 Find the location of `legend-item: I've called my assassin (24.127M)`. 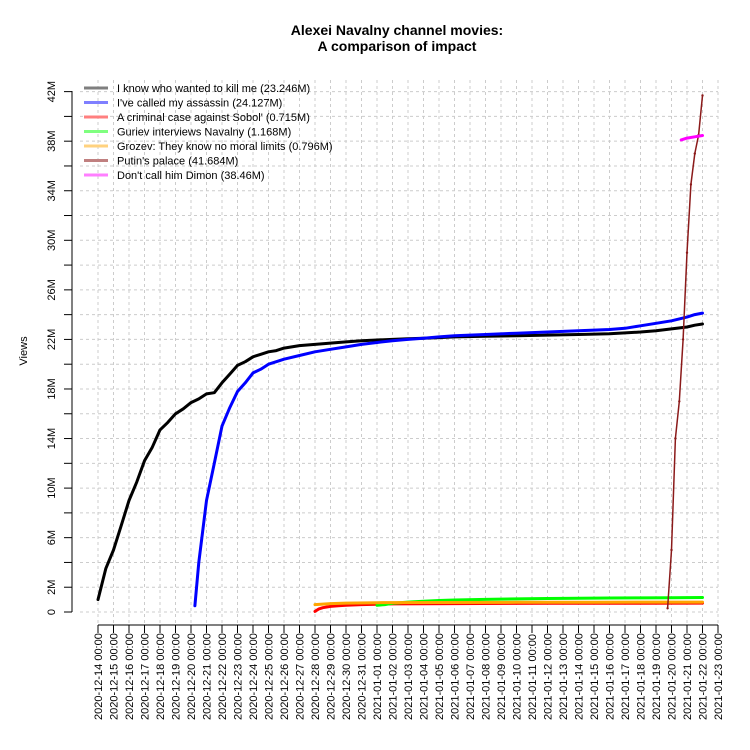

legend-item: I've called my assassin (24.127M) is located at coordinates (183, 104).